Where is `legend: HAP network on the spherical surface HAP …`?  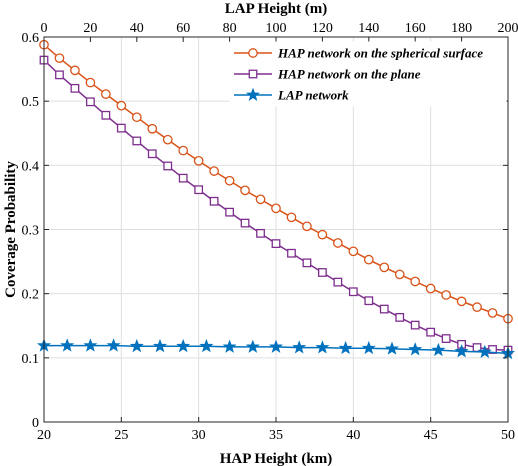
legend: HAP network on the spherical surface HAP … is located at coordinates (368, 74).